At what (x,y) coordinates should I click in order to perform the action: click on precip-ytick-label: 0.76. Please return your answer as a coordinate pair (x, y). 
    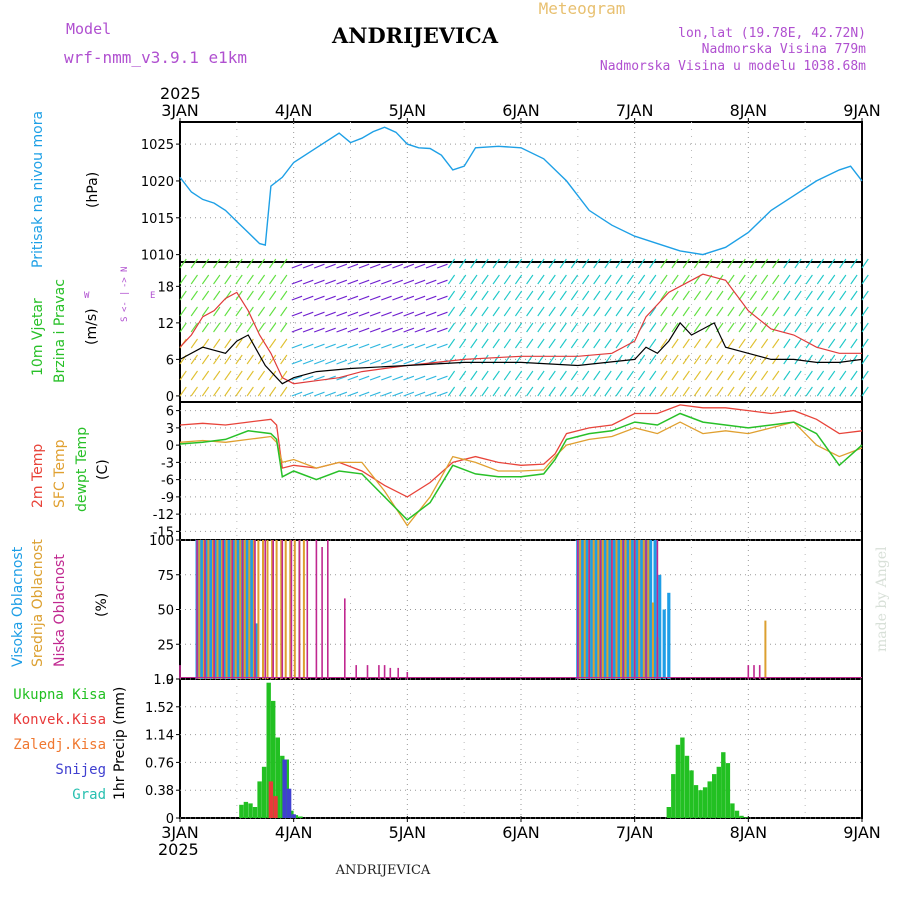
    Looking at the image, I should click on (159, 763).